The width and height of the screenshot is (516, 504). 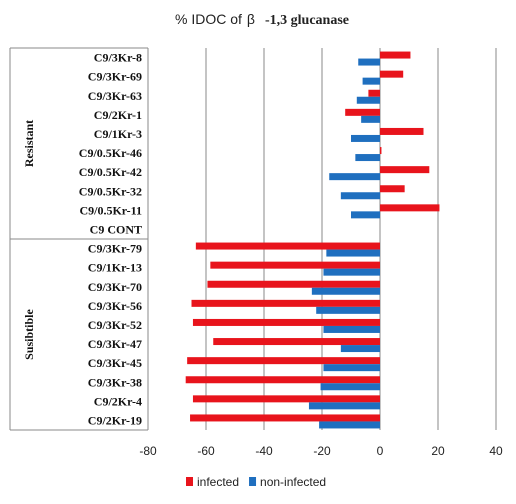 I want to click on legend-label: infected, so click(x=218, y=482).